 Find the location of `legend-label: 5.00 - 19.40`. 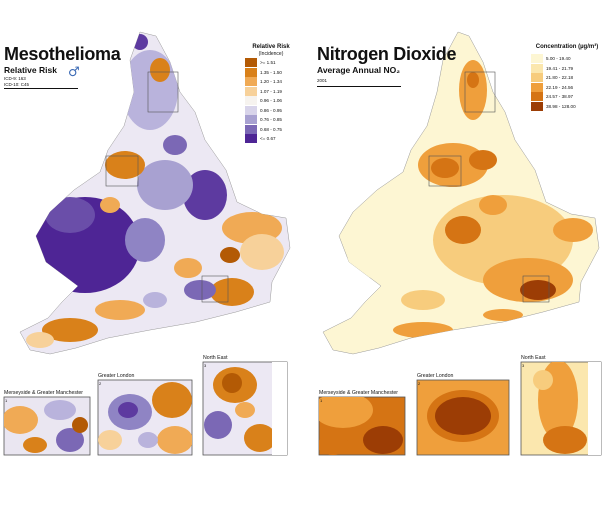

legend-label: 5.00 - 19.40 is located at coordinates (558, 58).